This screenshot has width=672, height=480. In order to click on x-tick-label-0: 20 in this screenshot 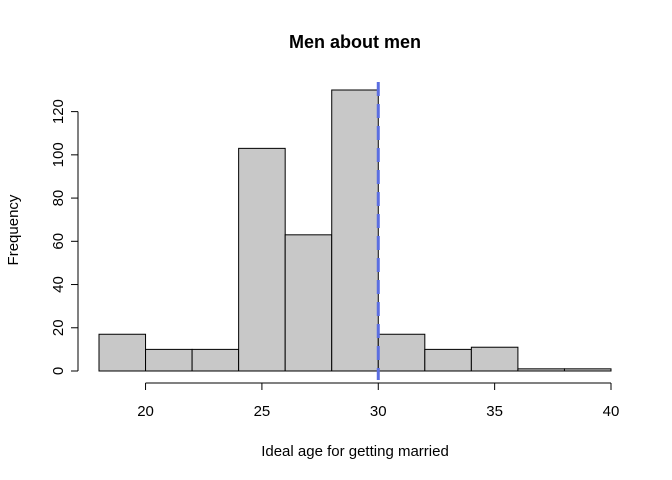, I will do `click(145, 411)`.